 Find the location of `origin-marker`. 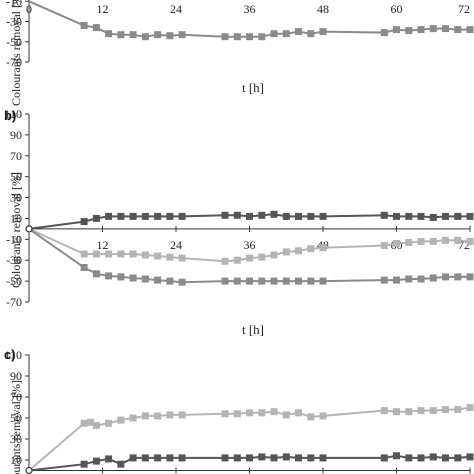

origin-marker is located at coordinates (29, 229).